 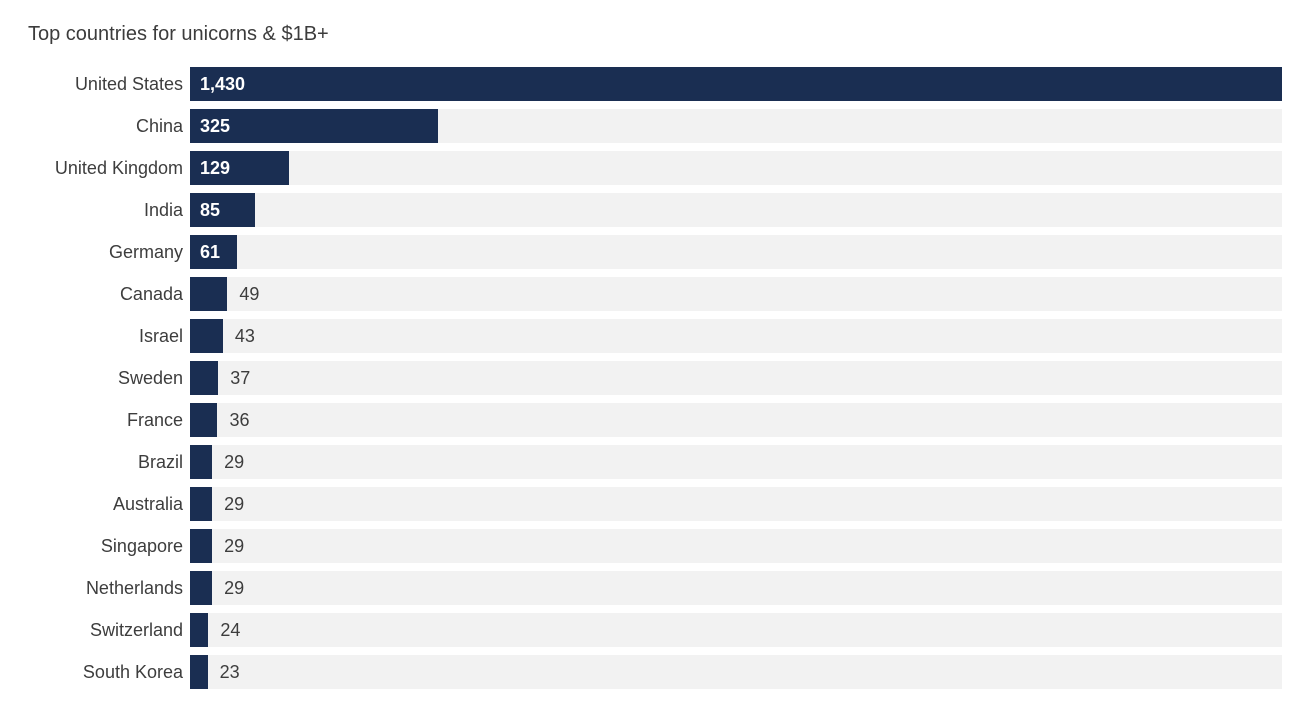 I want to click on bar-row: South Korea 23, so click(x=655, y=672).